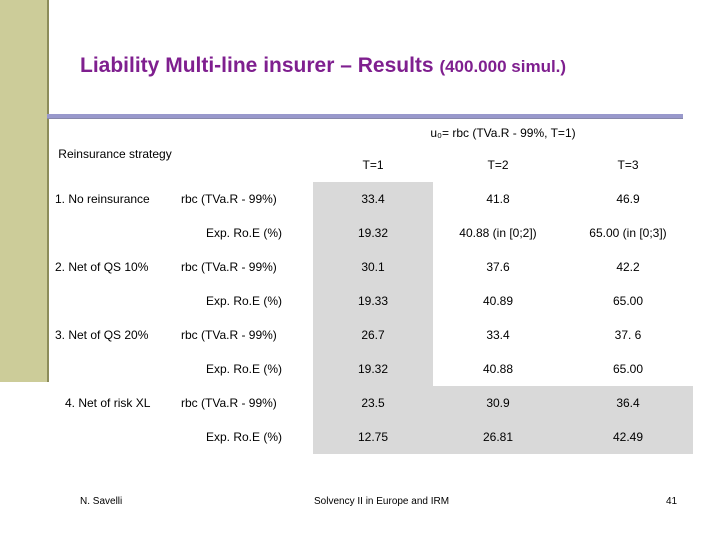 The height and width of the screenshot is (540, 720). What do you see at coordinates (628, 199) in the screenshot?
I see `cell-value: 46.9` at bounding box center [628, 199].